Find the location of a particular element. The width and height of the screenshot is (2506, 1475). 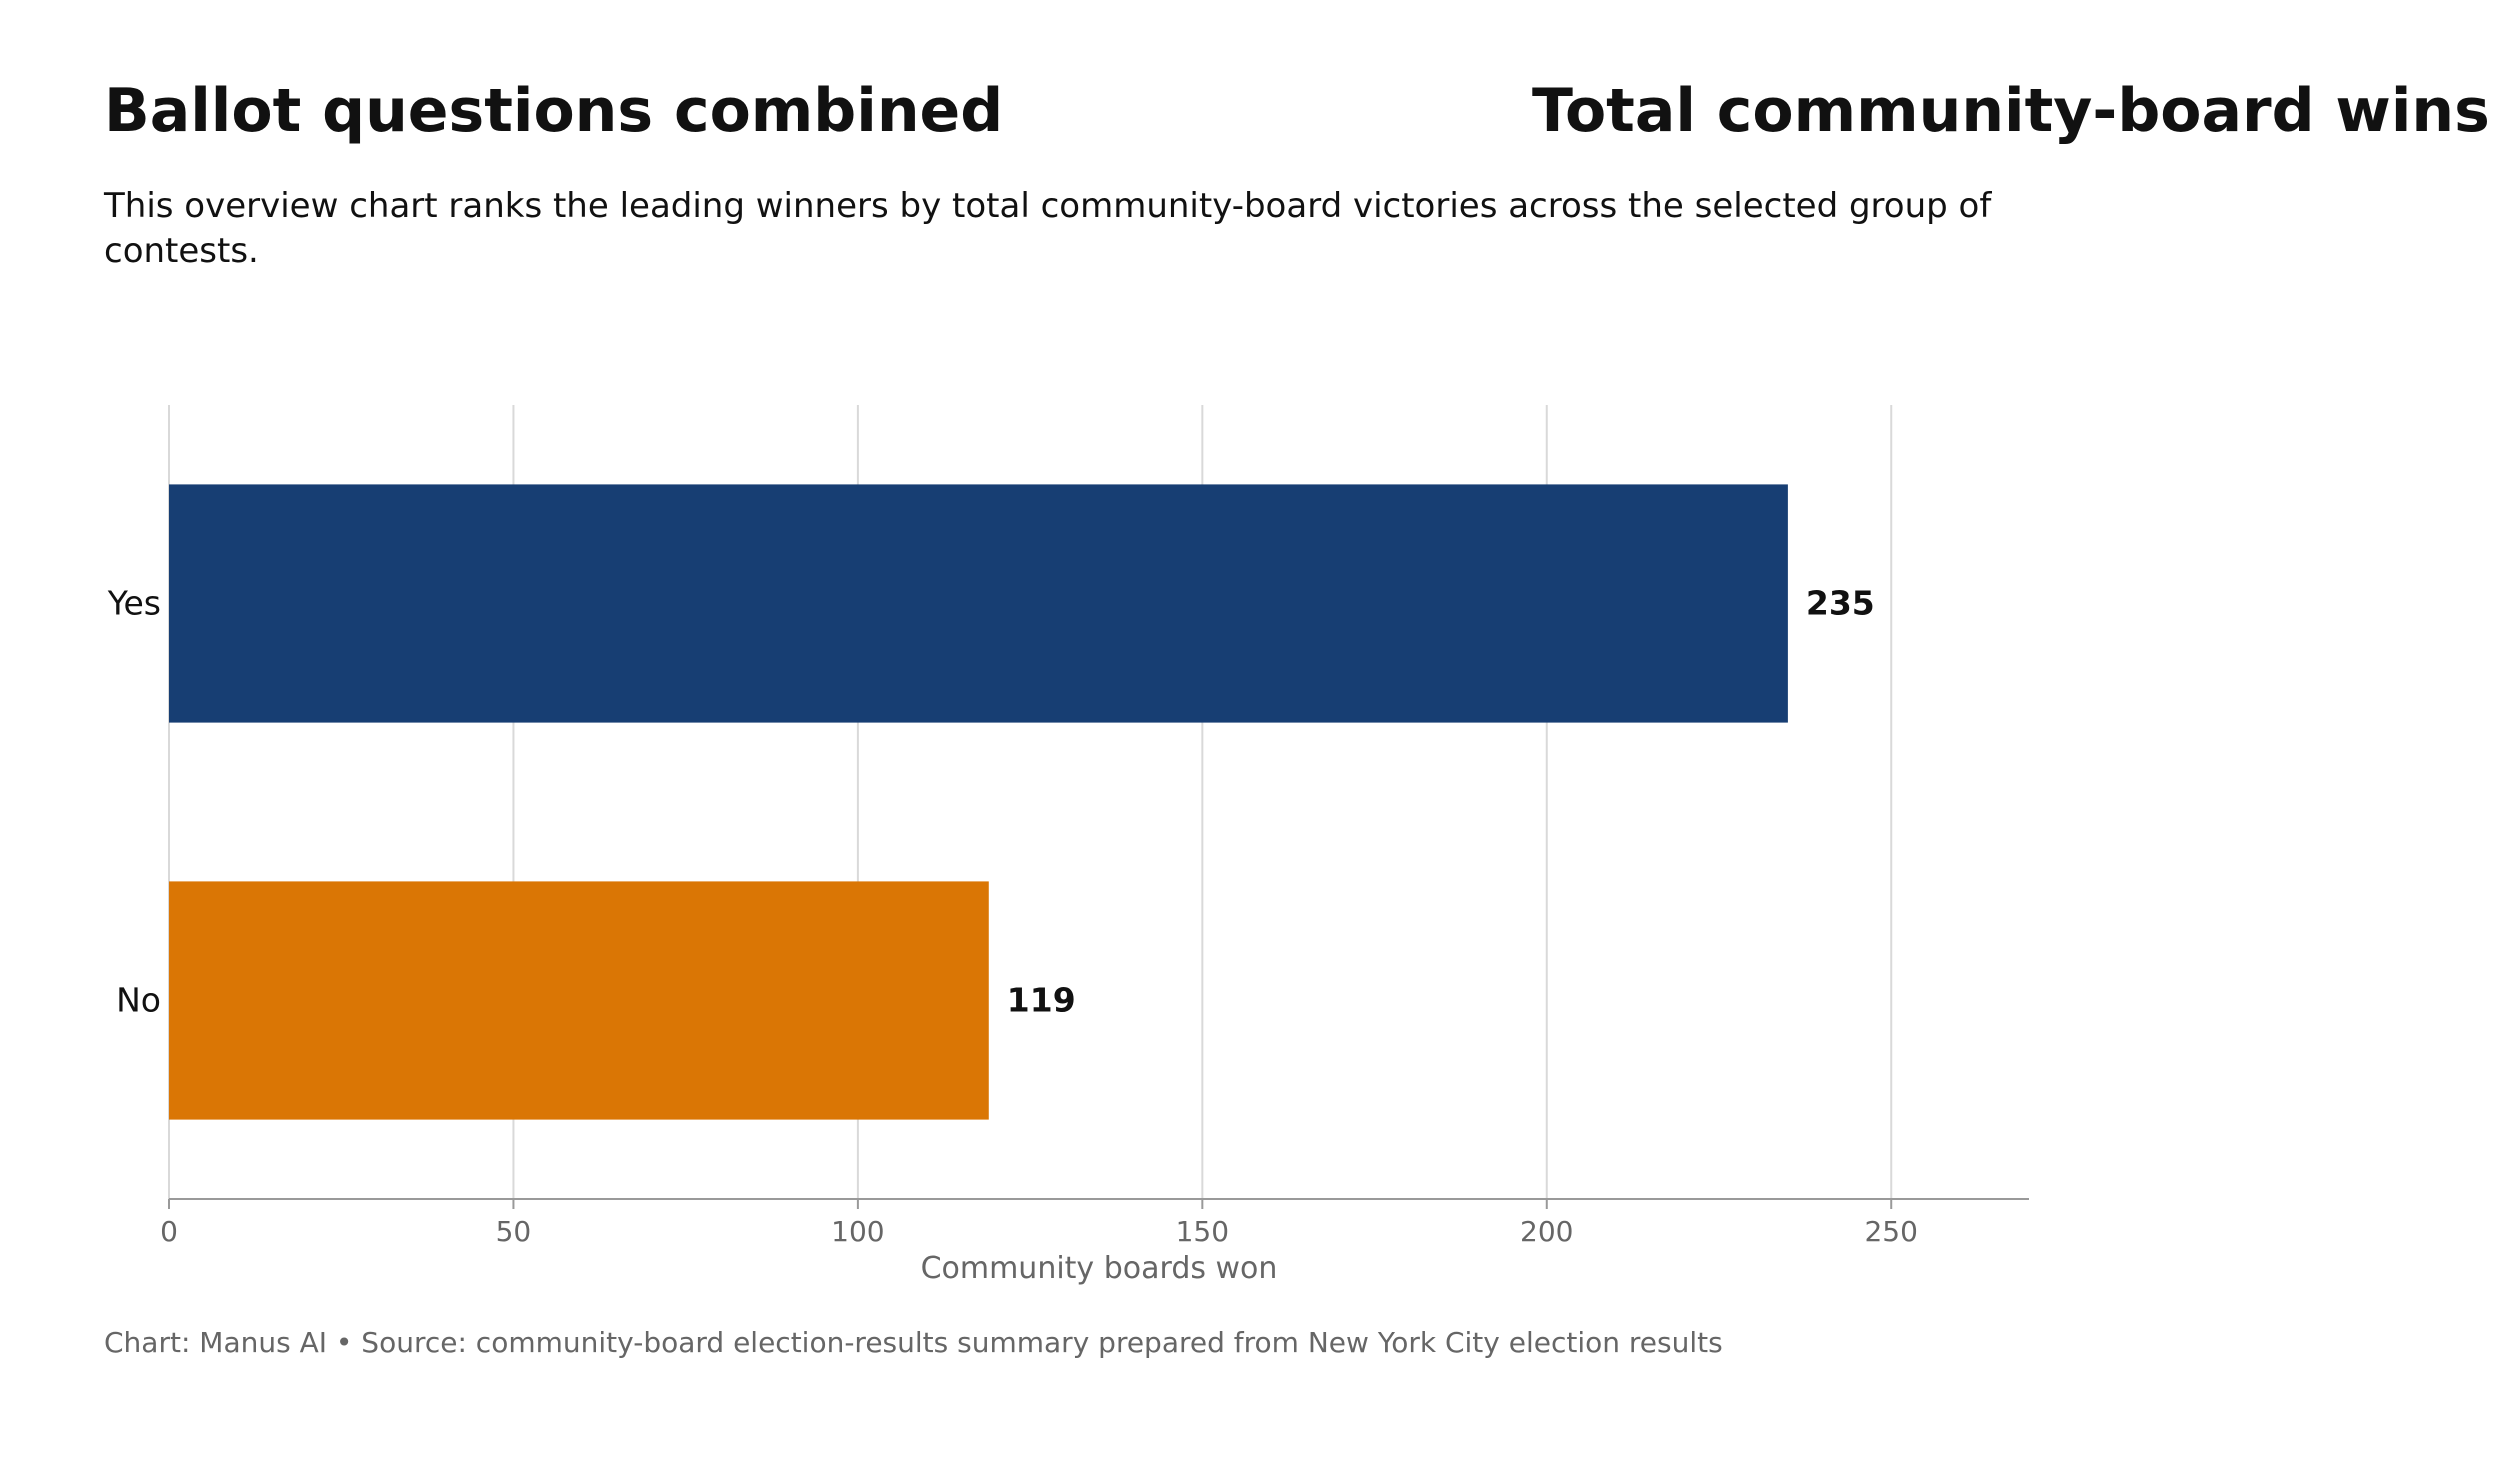

chart-title-right: Total community-board wins is located at coordinates (2011, 111).